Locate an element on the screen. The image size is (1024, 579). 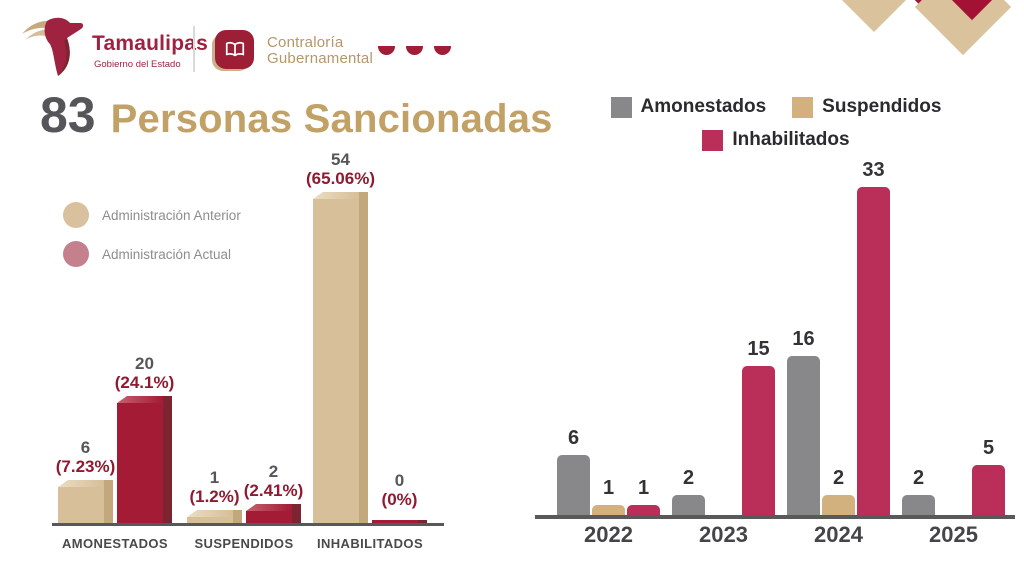
bar-2022-amonestados is located at coordinates (573, 485).